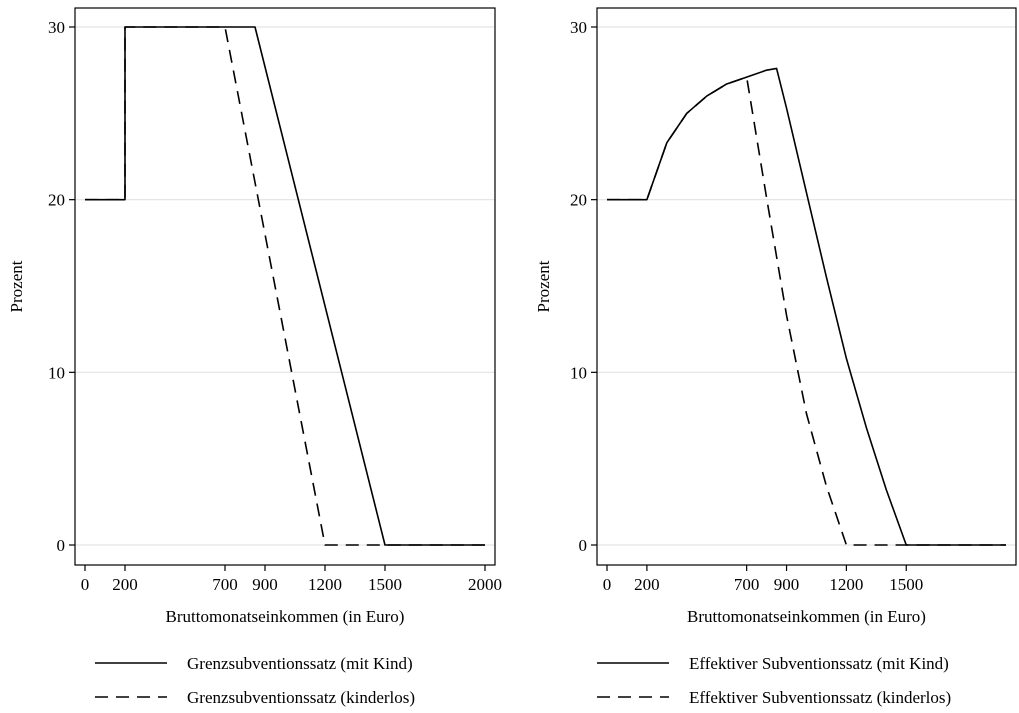  I want to click on x-tick-label: 2000, so click(485, 584).